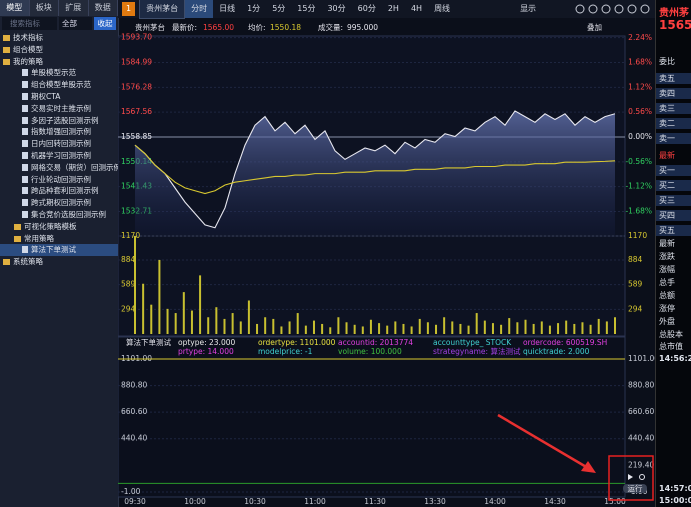 Image resolution: width=691 pixels, height=507 pixels. Describe the element at coordinates (28, 262) in the screenshot. I see `tree-label: 系统策略` at that location.